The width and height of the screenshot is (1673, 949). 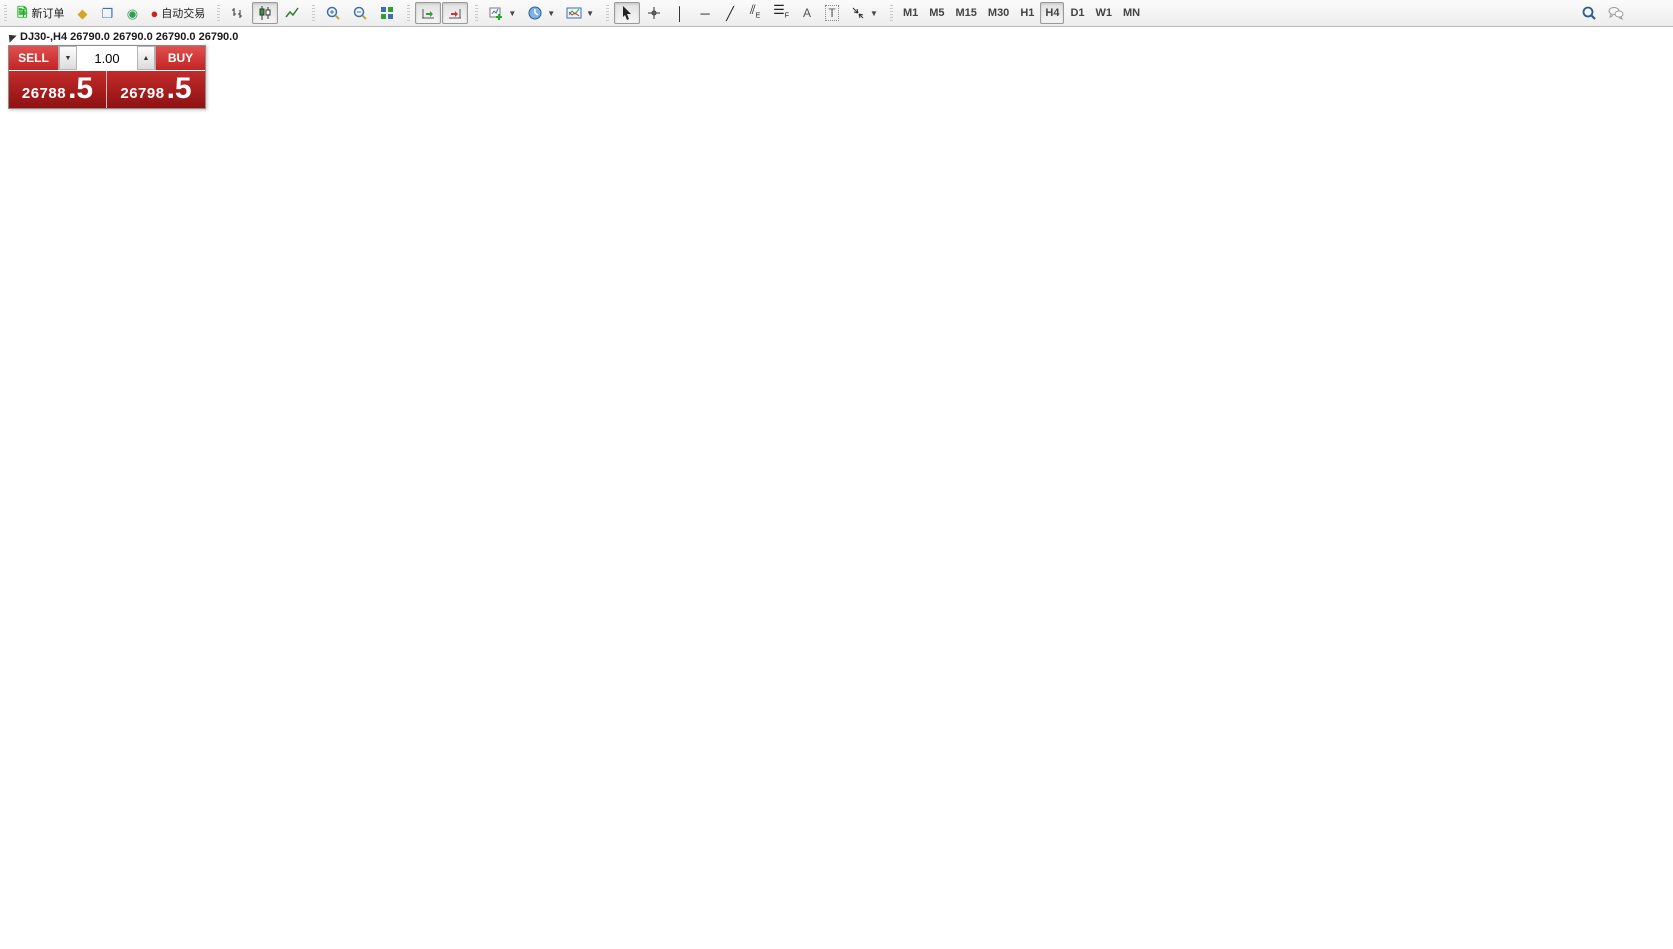 What do you see at coordinates (23, 12) in the screenshot?
I see `new-order-icon: 🗎＋` at bounding box center [23, 12].